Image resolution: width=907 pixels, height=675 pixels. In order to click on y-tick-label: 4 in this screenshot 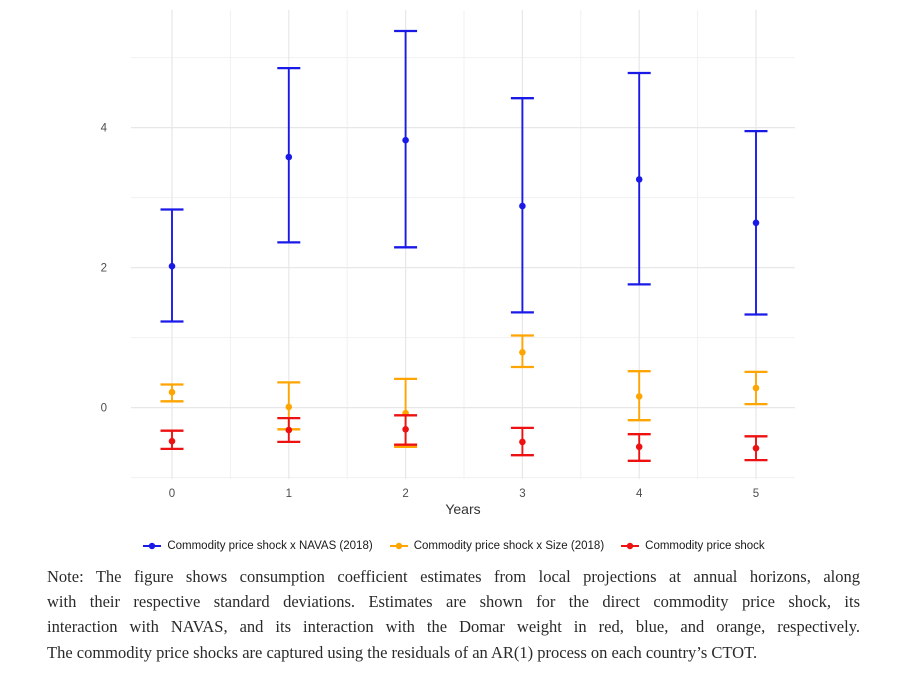, I will do `click(104, 129)`.